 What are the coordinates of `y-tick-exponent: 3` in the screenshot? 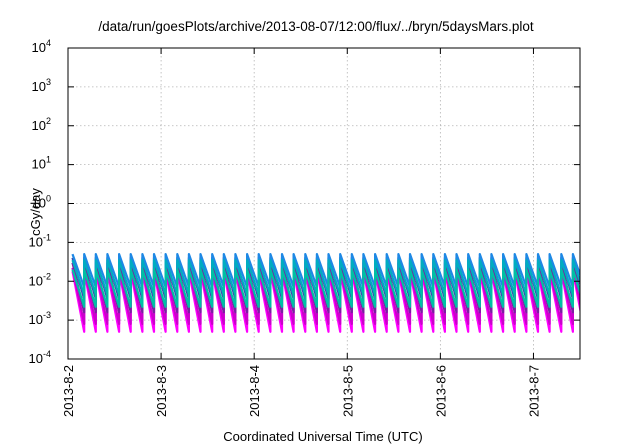 It's located at (48, 82).